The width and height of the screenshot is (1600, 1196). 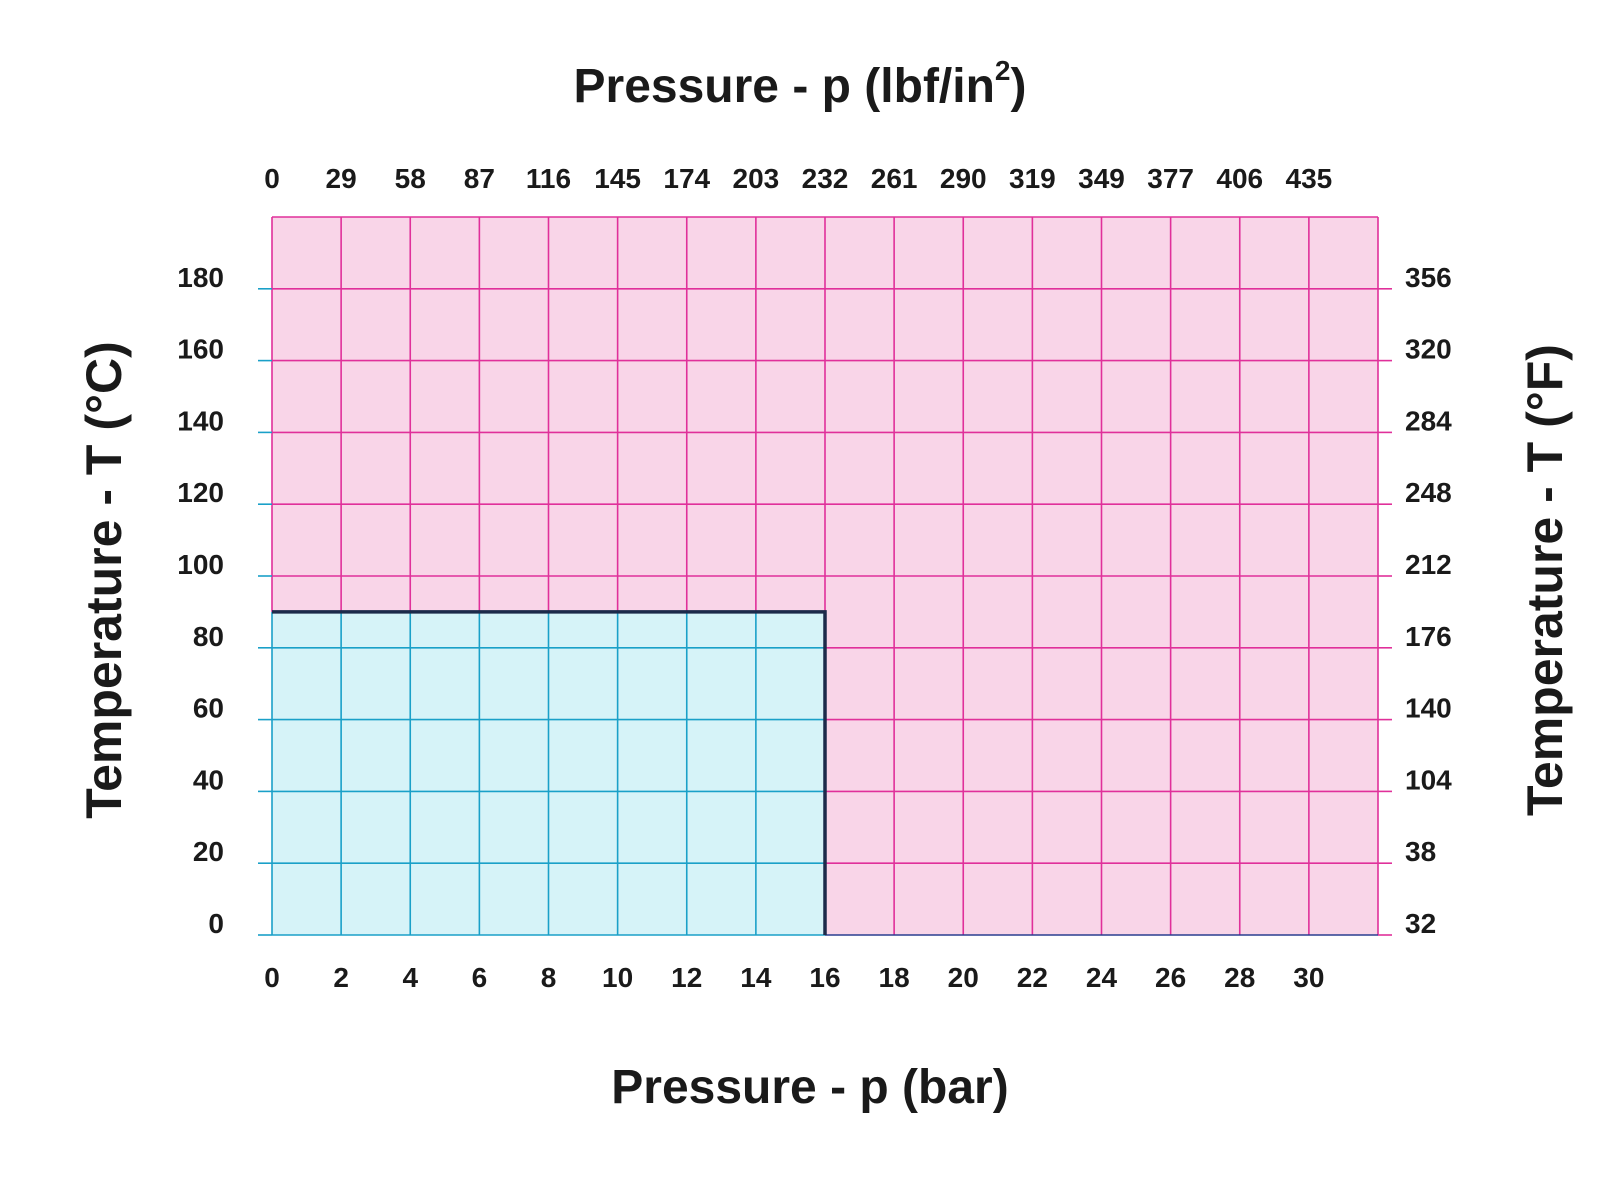 I want to click on right-tick-label: 248, so click(x=1428, y=492).